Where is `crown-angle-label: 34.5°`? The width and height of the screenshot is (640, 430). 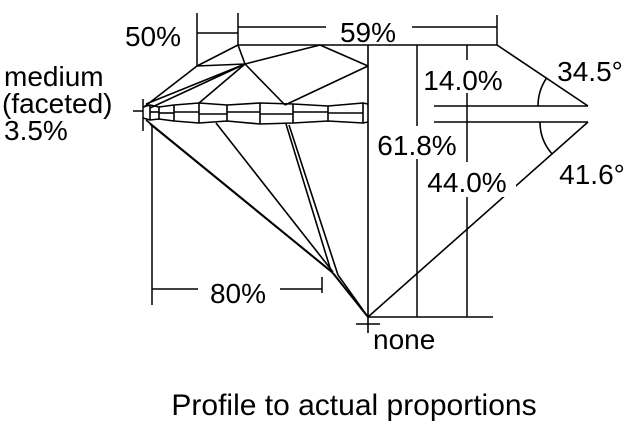
crown-angle-label: 34.5° is located at coordinates (590, 71).